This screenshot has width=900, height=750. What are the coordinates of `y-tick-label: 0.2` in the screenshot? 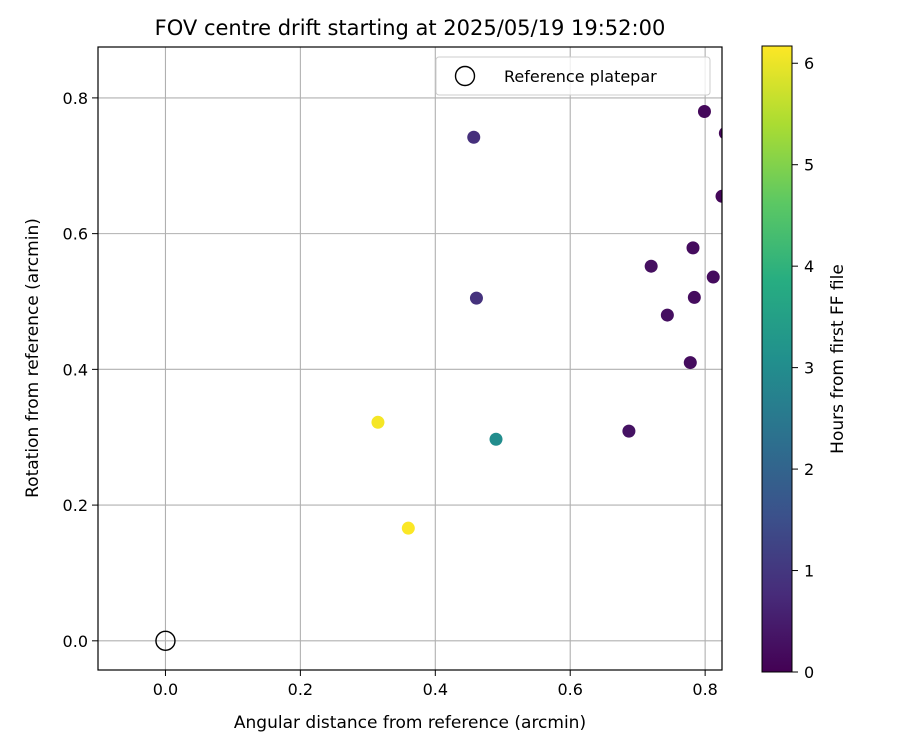 It's located at (75, 505).